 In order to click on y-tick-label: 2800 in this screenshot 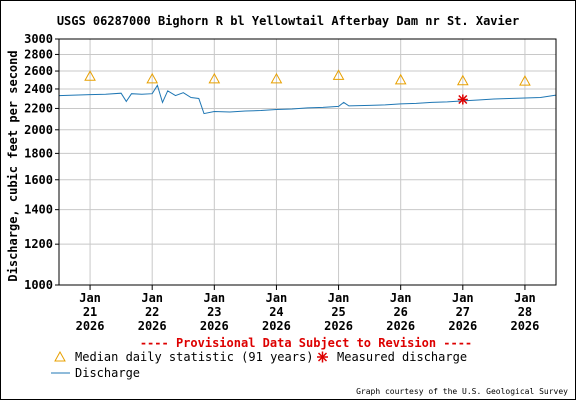, I will do `click(38, 54)`.